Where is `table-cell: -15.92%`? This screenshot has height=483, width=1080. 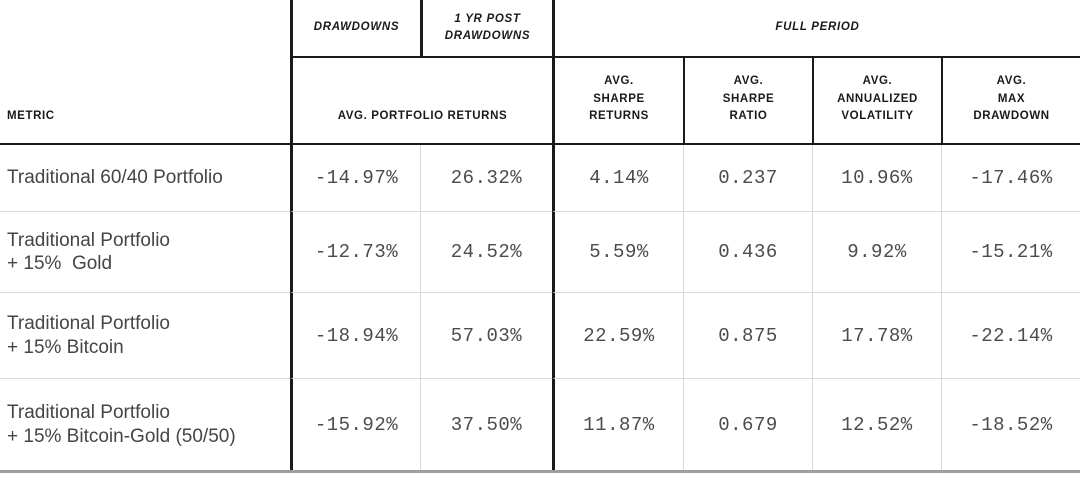 table-cell: -15.92% is located at coordinates (355, 424).